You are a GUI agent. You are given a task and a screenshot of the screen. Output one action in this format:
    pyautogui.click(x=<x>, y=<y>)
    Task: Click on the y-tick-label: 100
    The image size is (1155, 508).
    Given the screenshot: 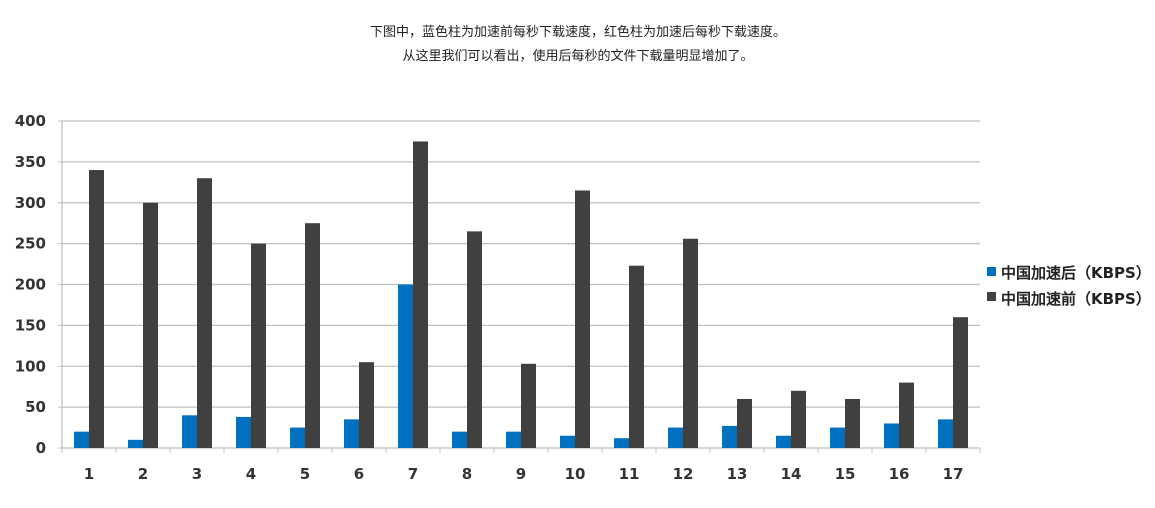 What is the action you would take?
    pyautogui.click(x=30, y=366)
    